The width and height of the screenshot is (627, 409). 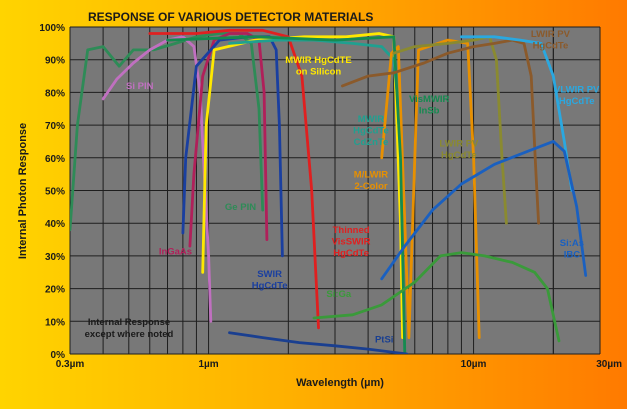 I want to click on series-label-line: on Silicon, so click(x=319, y=71).